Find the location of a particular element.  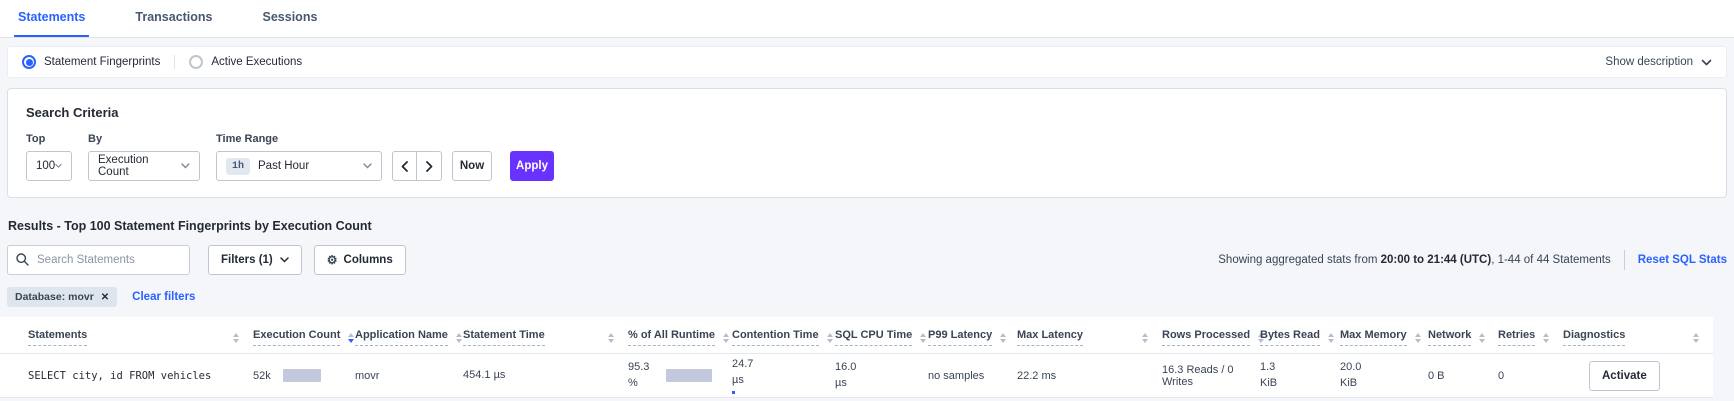

radio-unselected-icon is located at coordinates (196, 62).